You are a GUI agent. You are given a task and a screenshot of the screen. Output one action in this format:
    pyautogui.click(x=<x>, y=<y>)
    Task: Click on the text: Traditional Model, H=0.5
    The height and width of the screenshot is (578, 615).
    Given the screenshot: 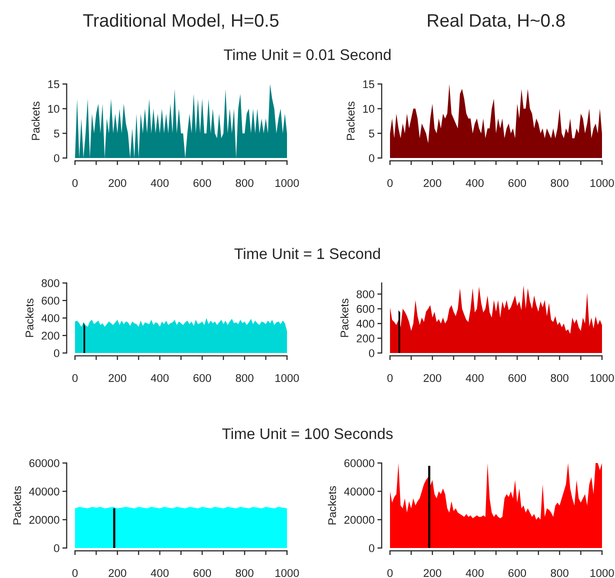 What is the action you would take?
    pyautogui.click(x=181, y=21)
    